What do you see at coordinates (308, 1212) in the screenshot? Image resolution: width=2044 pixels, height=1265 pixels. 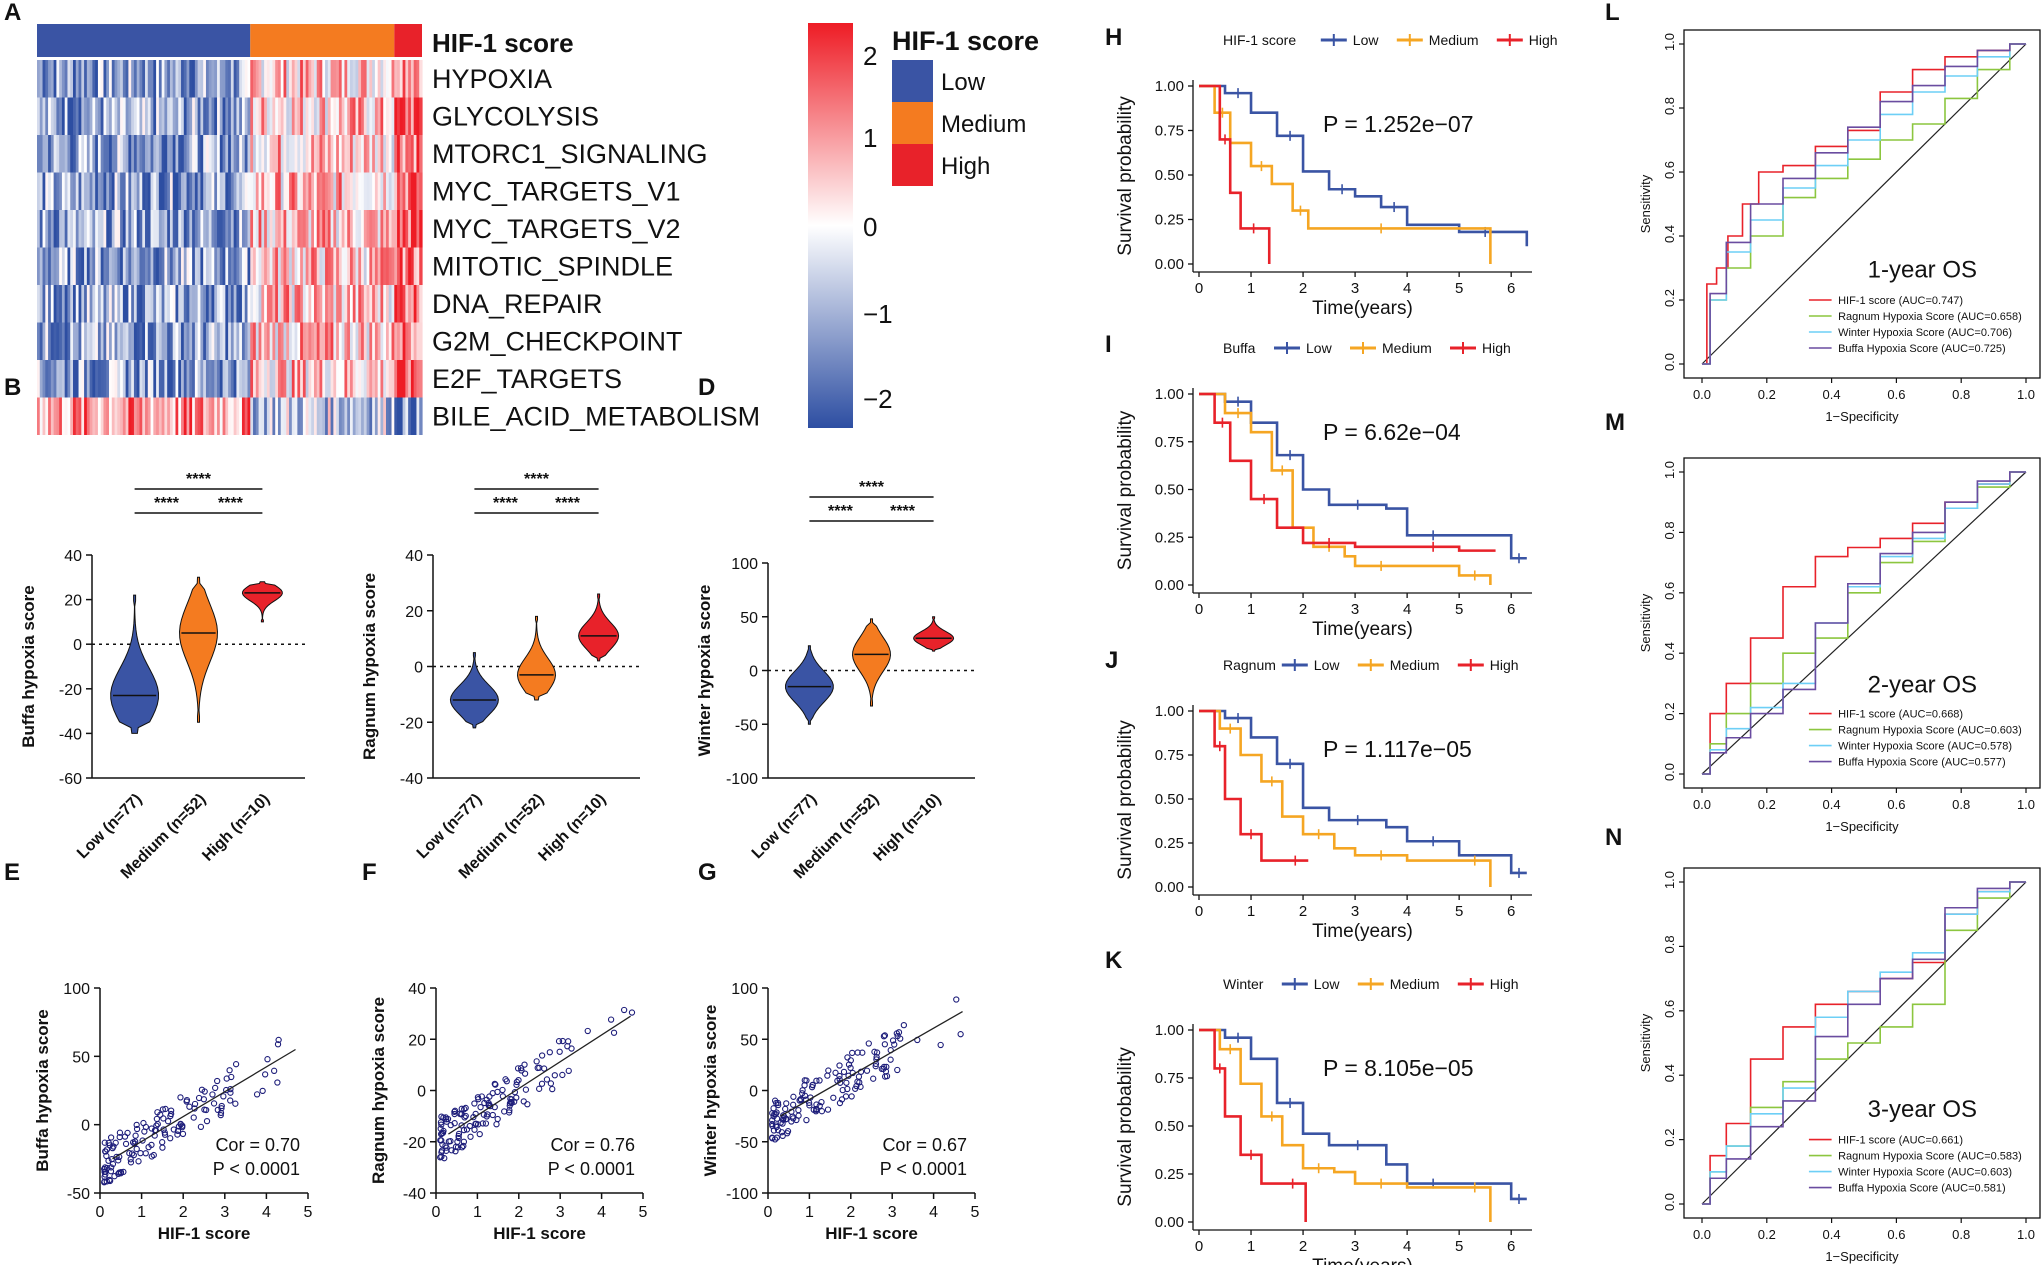 I see `x-tick-label: 5` at bounding box center [308, 1212].